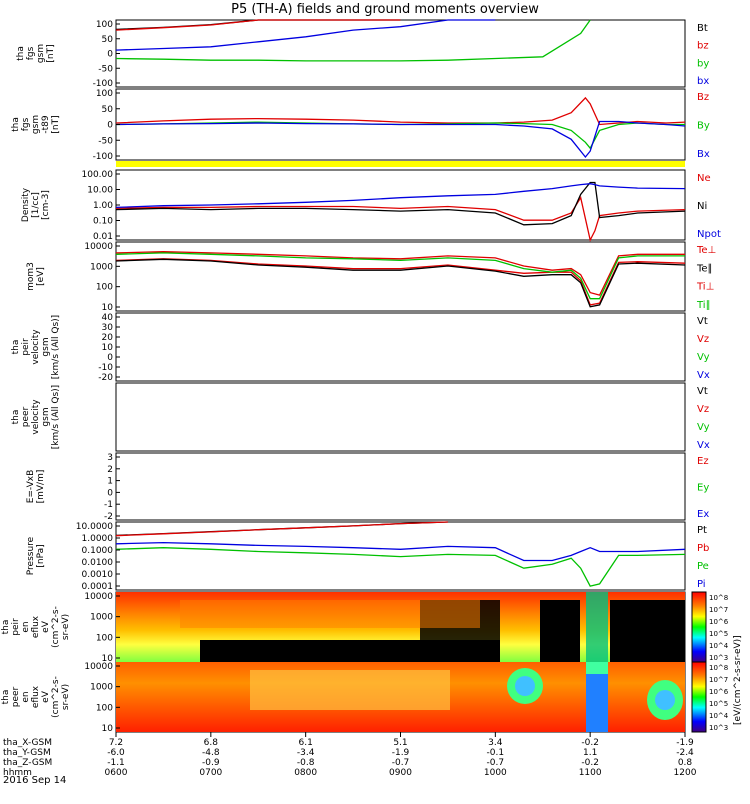  I want to click on legend-entry: Bt, so click(702, 28).